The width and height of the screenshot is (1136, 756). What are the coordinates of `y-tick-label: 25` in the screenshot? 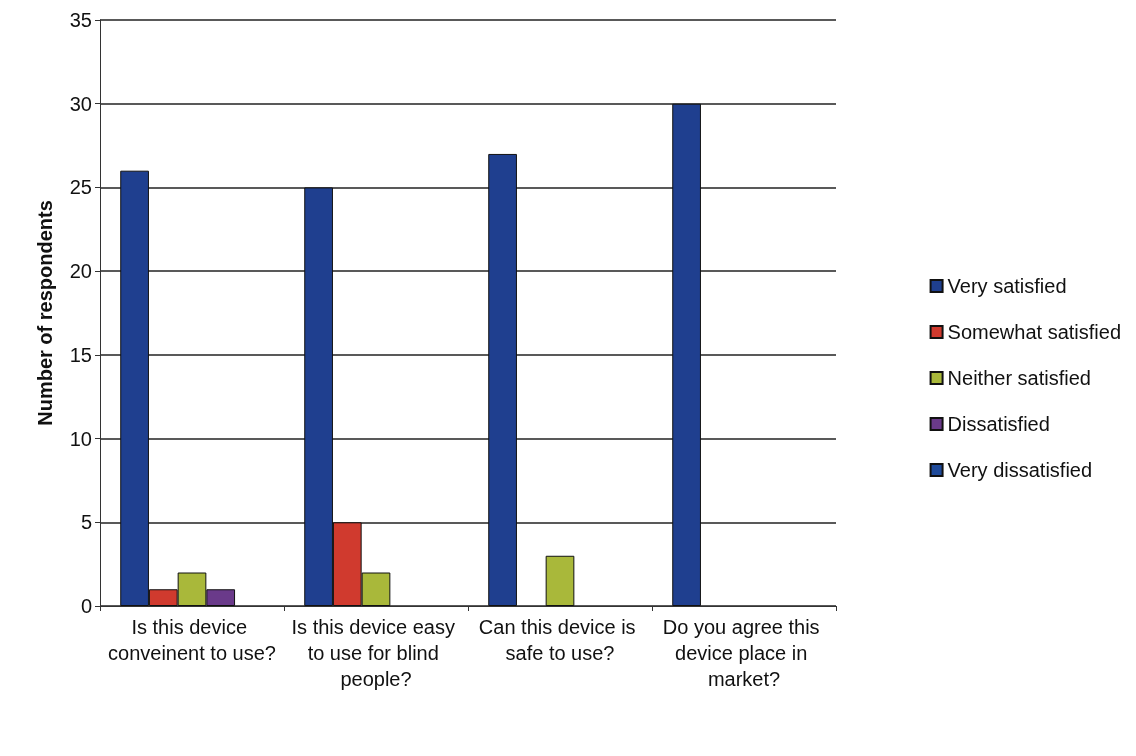 It's located at (80, 187).